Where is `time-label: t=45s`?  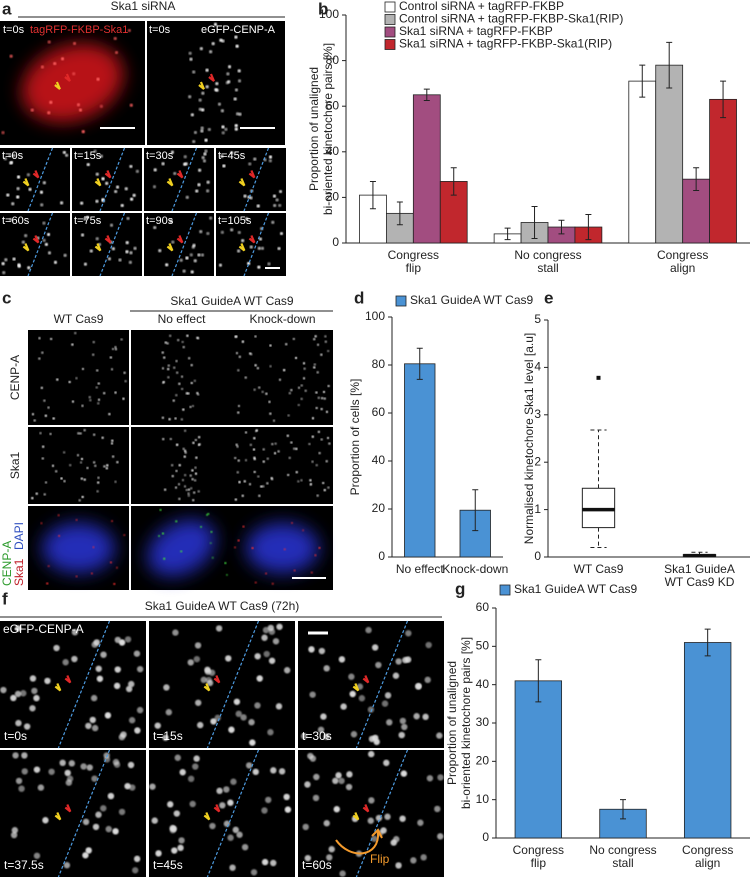 time-label: t=45s is located at coordinates (232, 156).